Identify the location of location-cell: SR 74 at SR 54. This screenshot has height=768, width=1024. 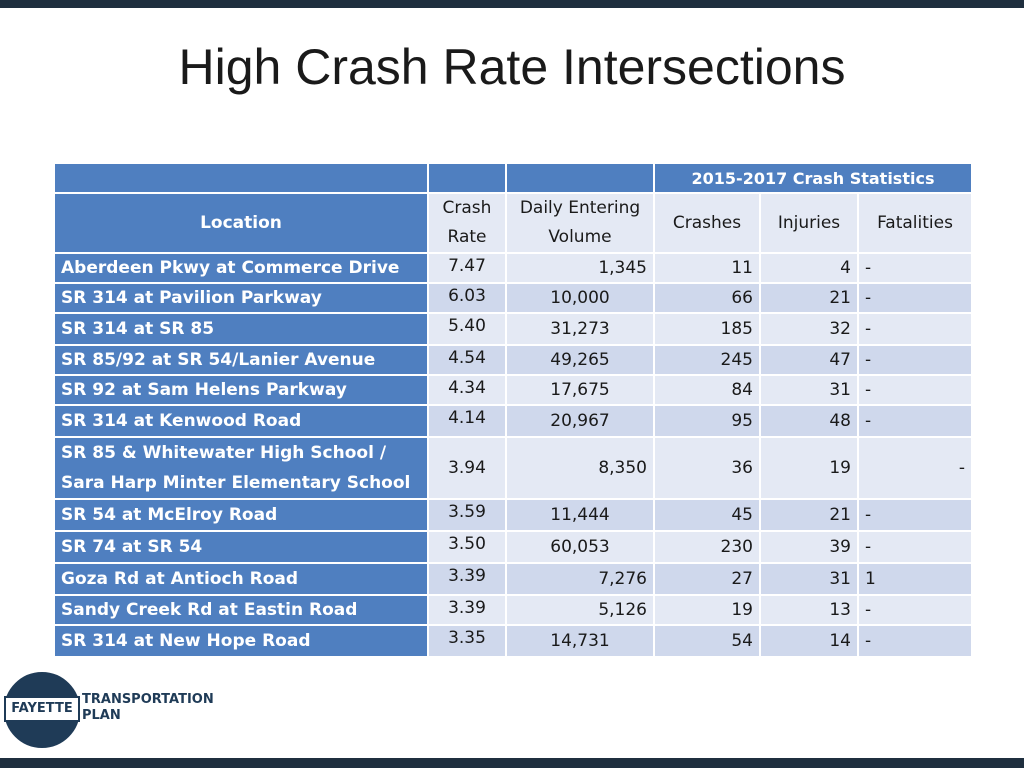
(241, 547).